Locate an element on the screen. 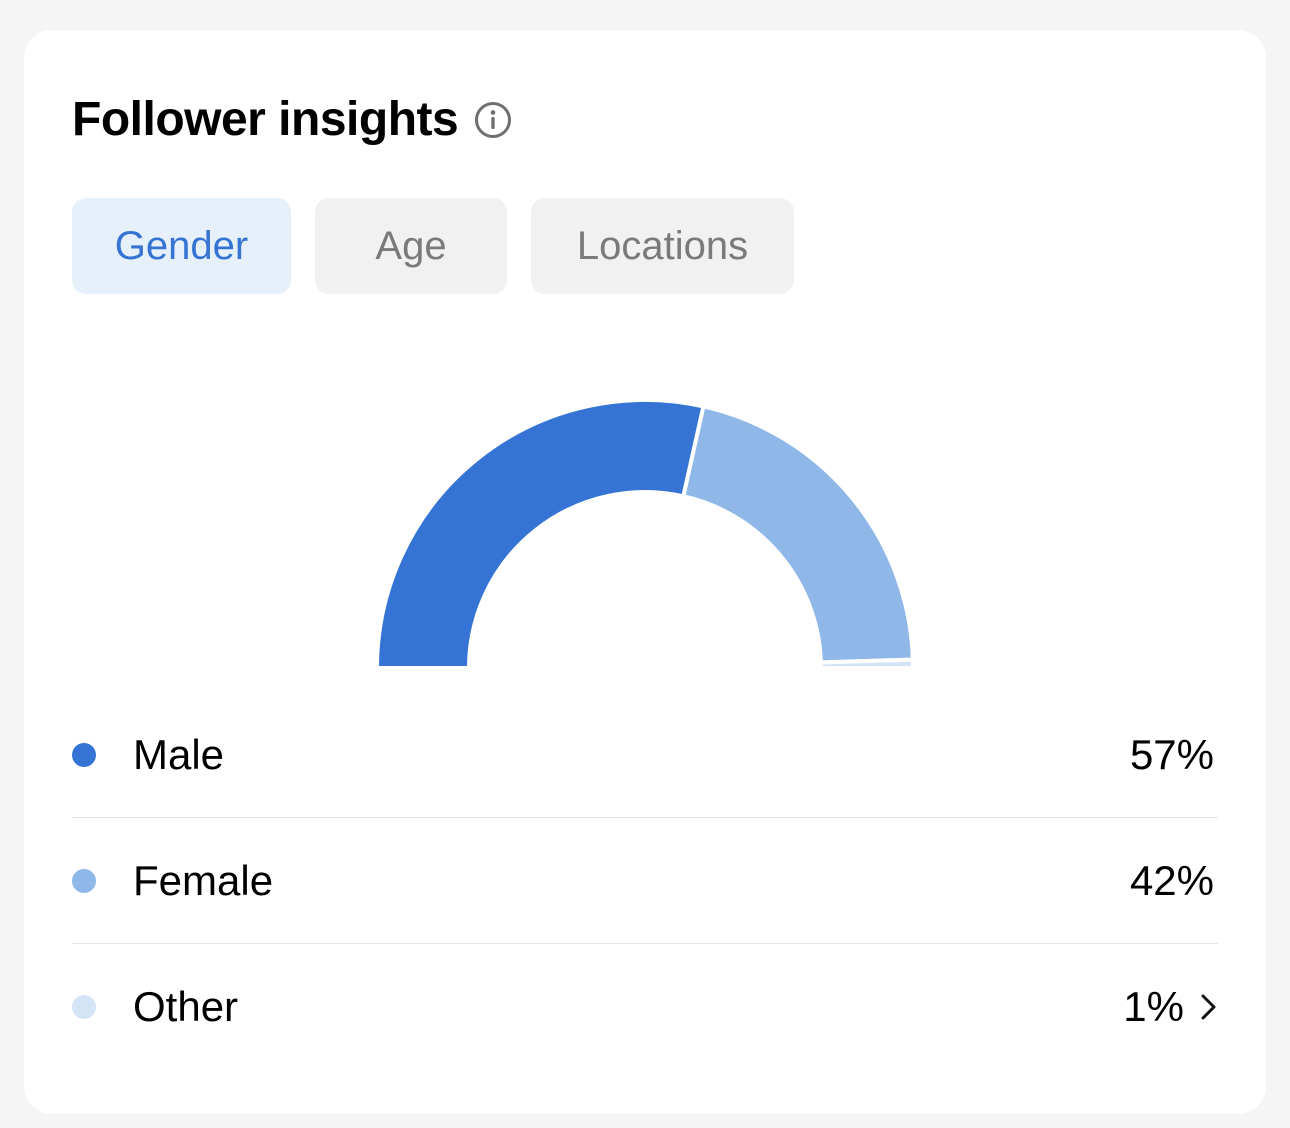  legend-value-other: 1% is located at coordinates (1153, 1006).